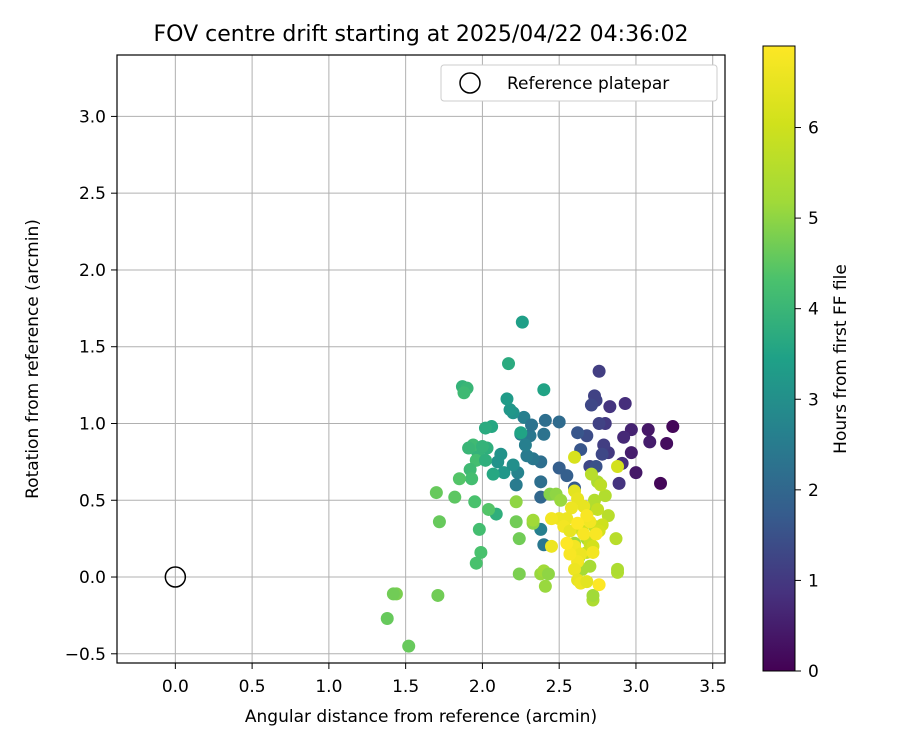  I want to click on x-tick-label: 1.0, so click(328, 687).